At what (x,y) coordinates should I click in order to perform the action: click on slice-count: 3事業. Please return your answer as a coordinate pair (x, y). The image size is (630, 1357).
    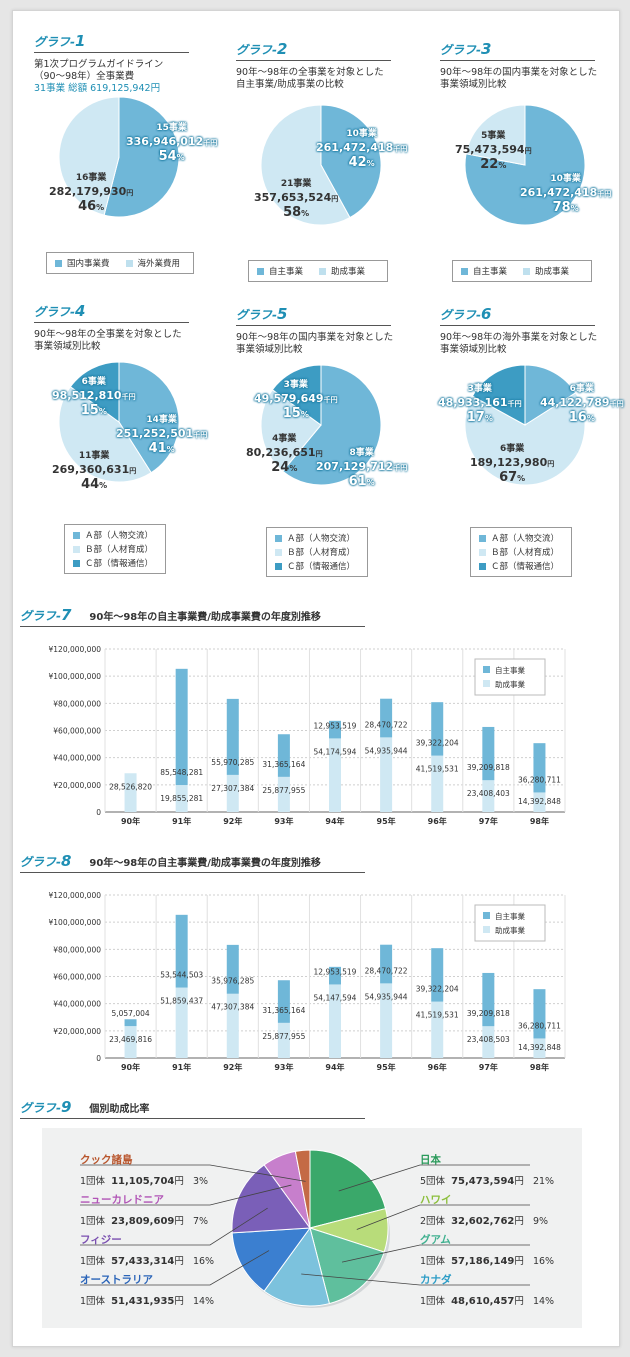
    Looking at the image, I should click on (479, 389).